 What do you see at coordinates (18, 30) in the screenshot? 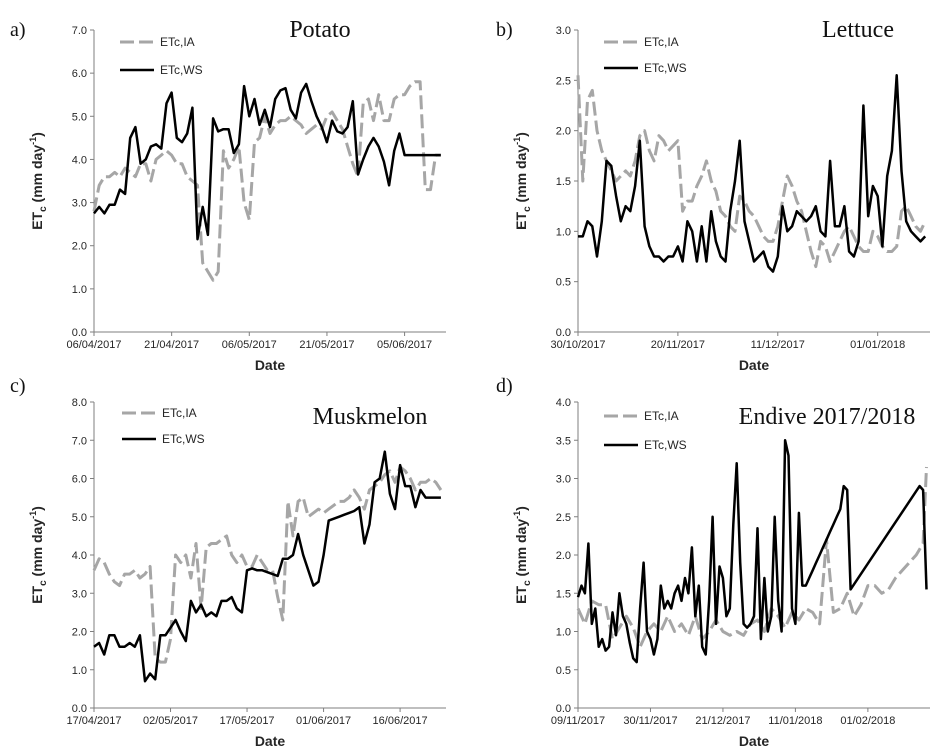
I see `panel-label: a)` at bounding box center [18, 30].